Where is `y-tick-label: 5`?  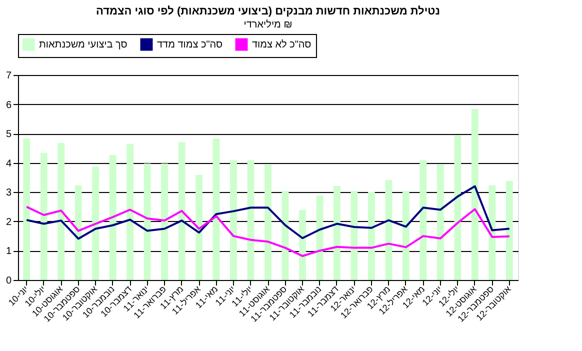
y-tick-label: 5 is located at coordinates (9, 134).